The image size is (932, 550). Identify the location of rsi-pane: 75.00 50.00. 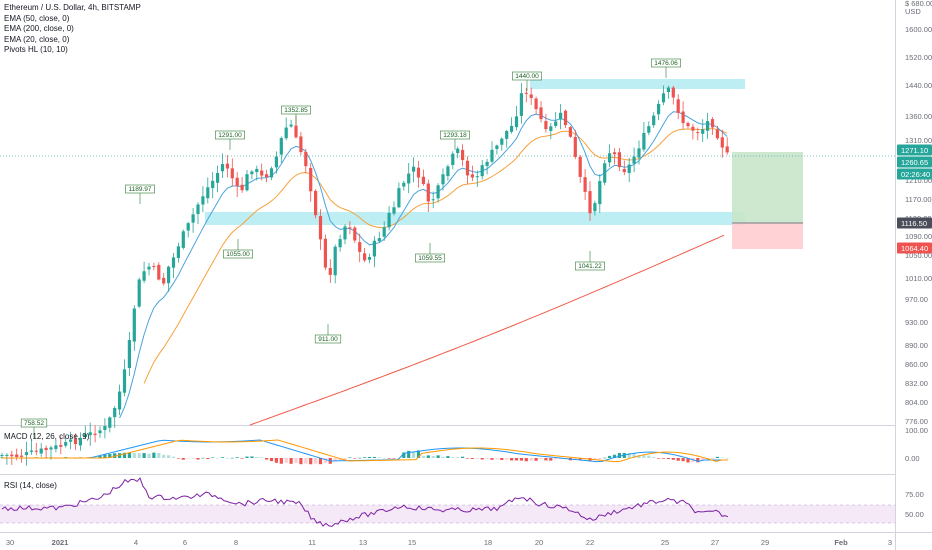
(462, 502).